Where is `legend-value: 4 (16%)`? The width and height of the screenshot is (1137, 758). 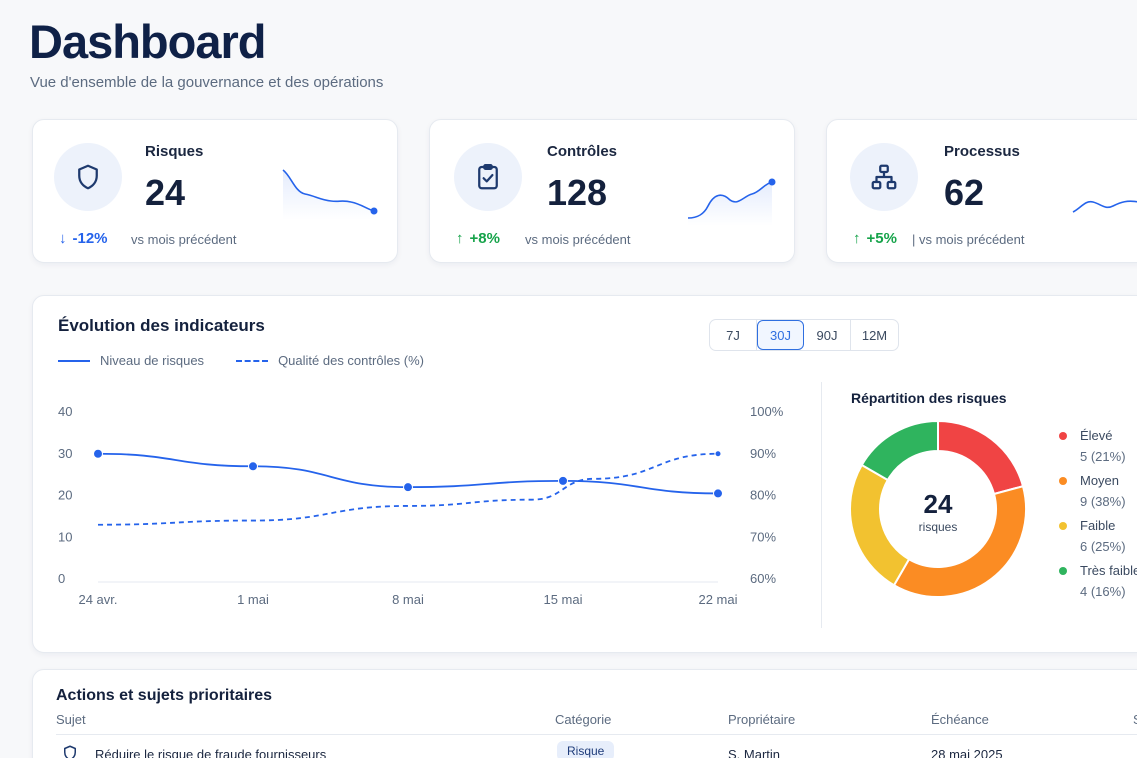 legend-value: 4 (16%) is located at coordinates (1103, 591).